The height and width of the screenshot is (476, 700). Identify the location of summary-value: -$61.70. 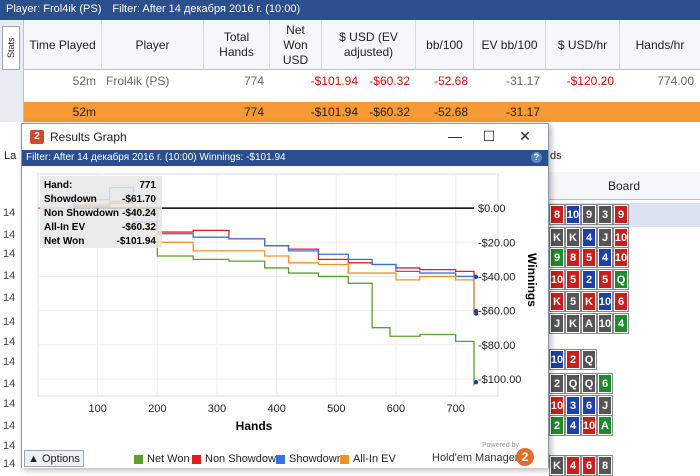
(139, 199).